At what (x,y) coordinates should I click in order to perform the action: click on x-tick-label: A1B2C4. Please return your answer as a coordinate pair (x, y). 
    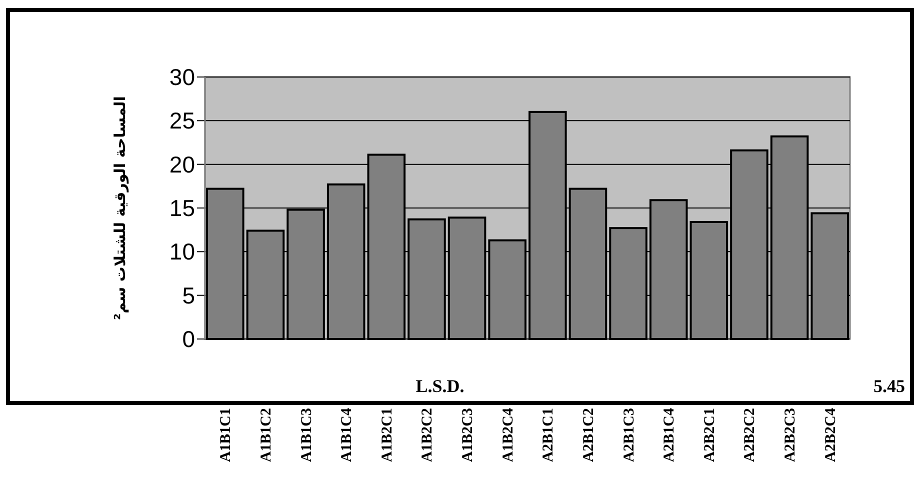
    Looking at the image, I should click on (508, 435).